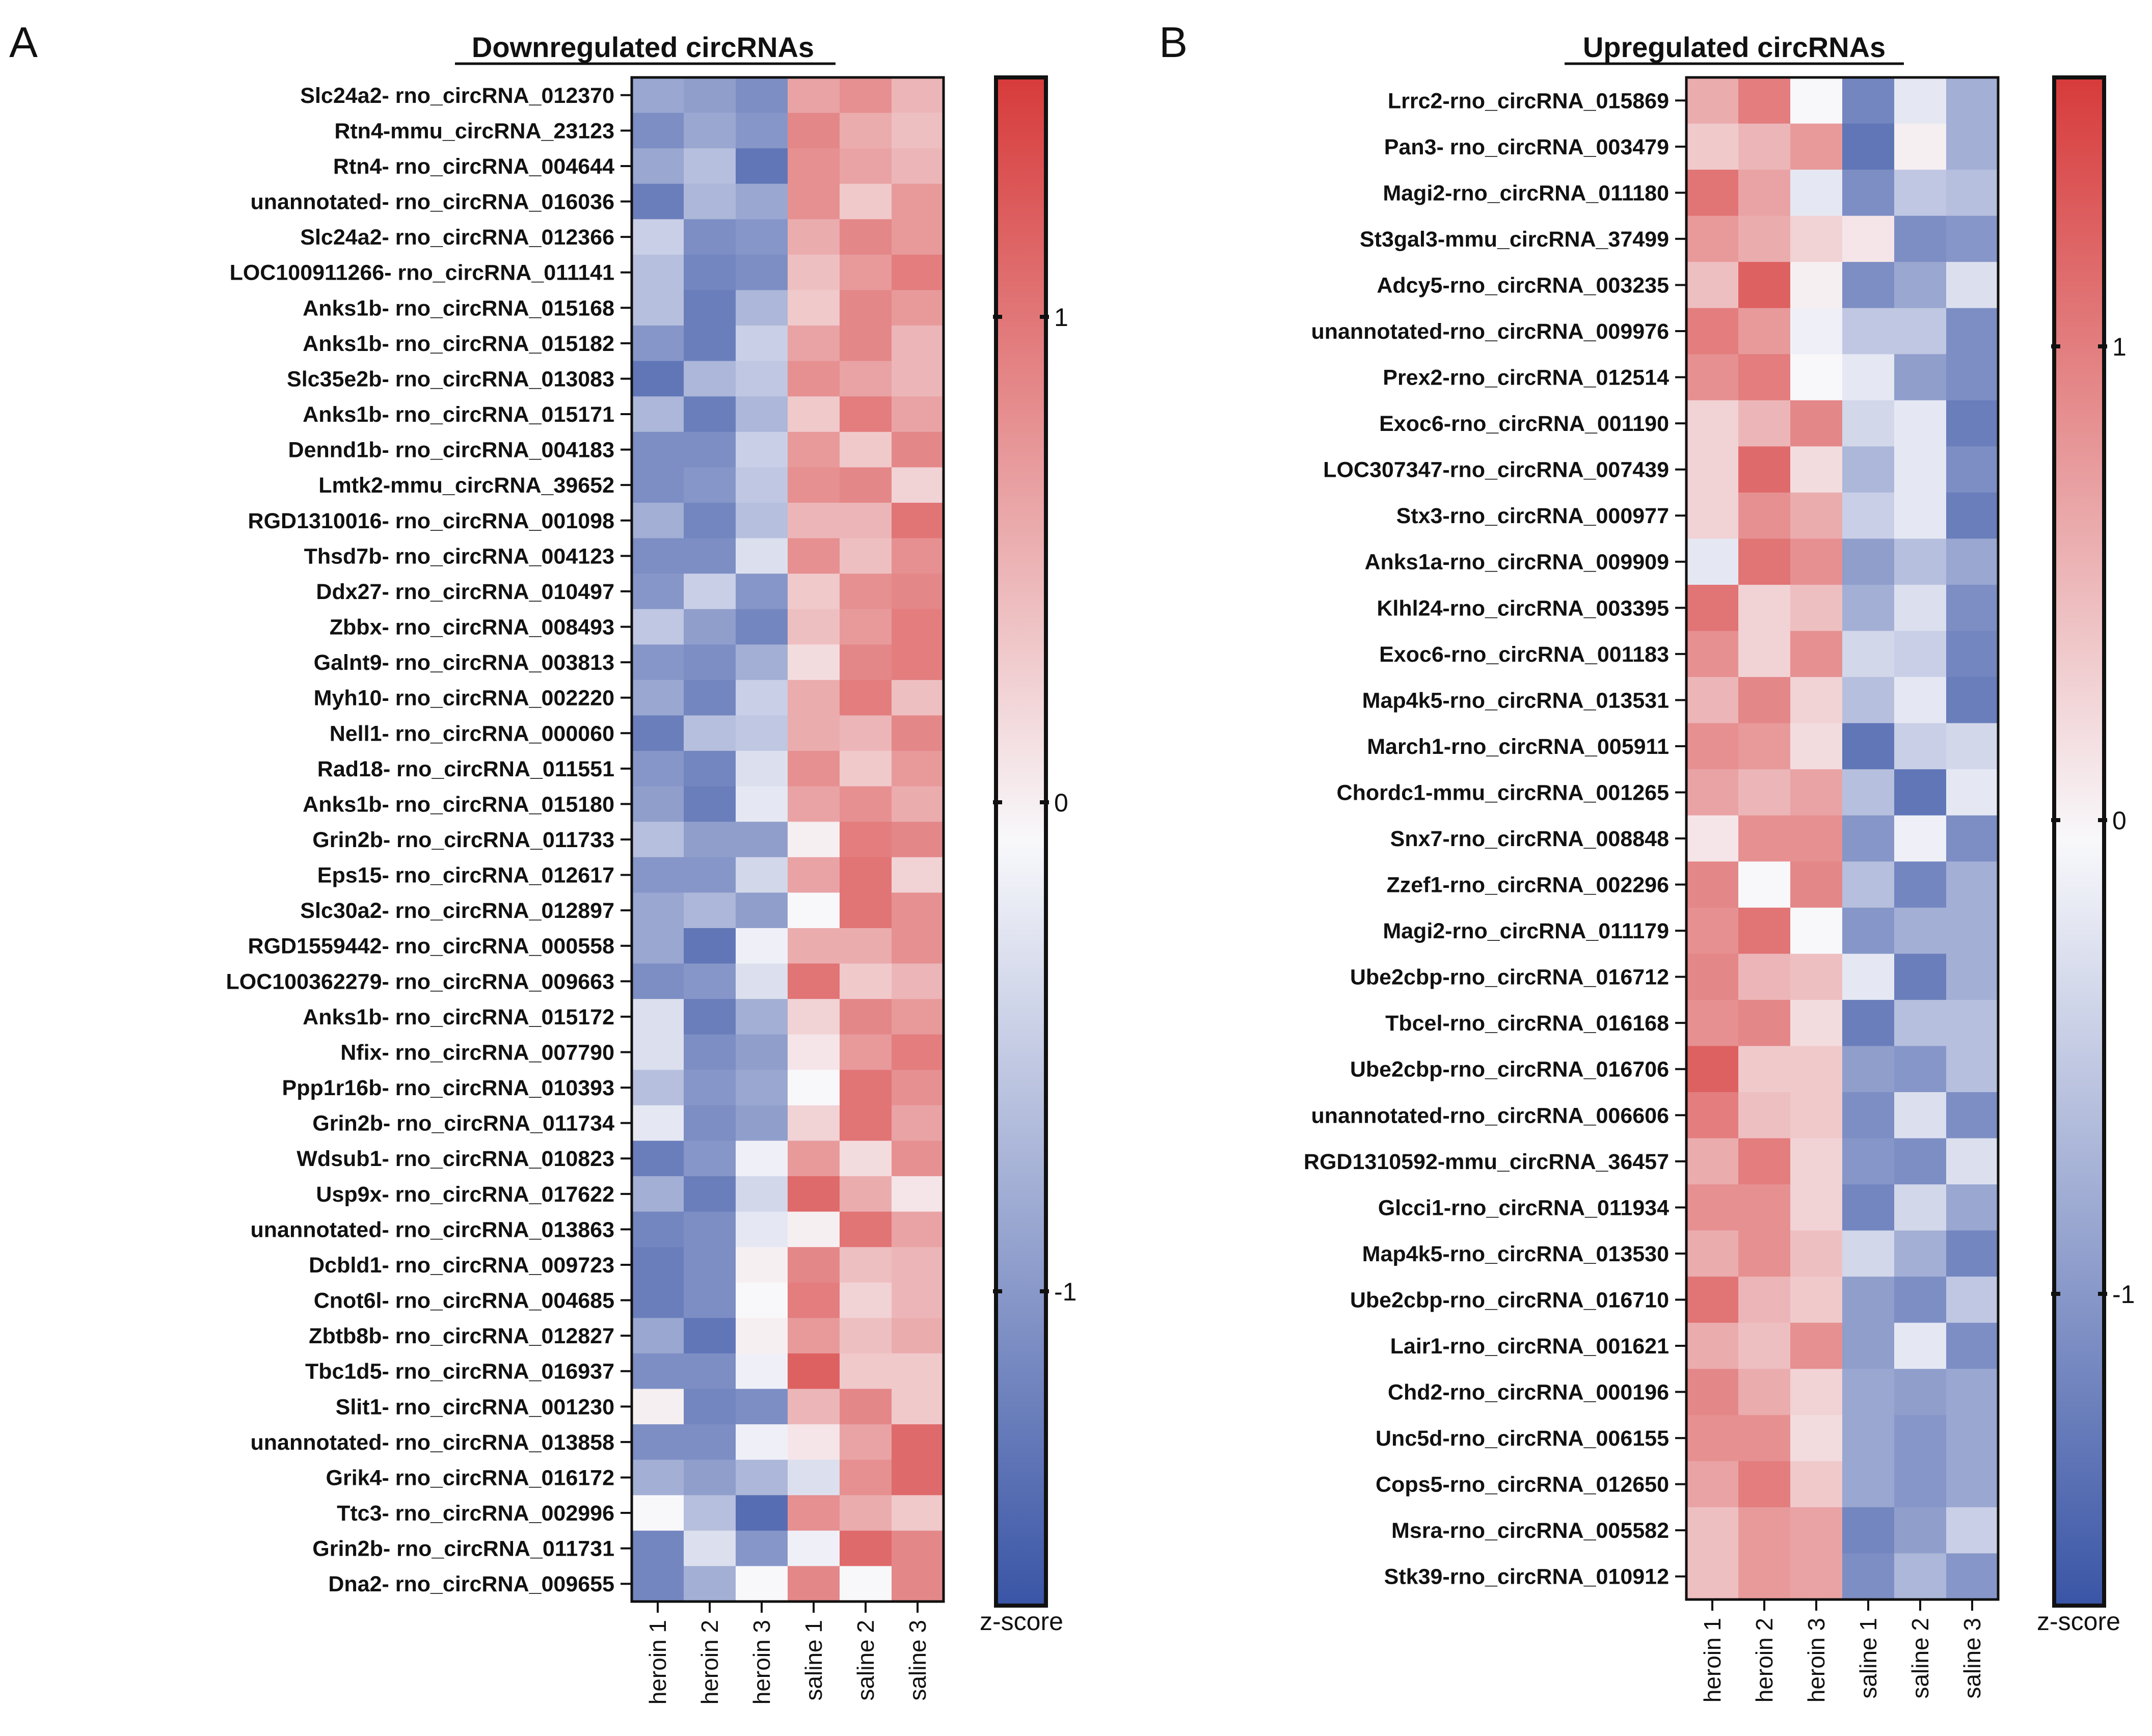 The image size is (2152, 1736). Describe the element at coordinates (448, 1088) in the screenshot. I see `row-label: Ppp1r16b- rno_circRNA_010393` at that location.